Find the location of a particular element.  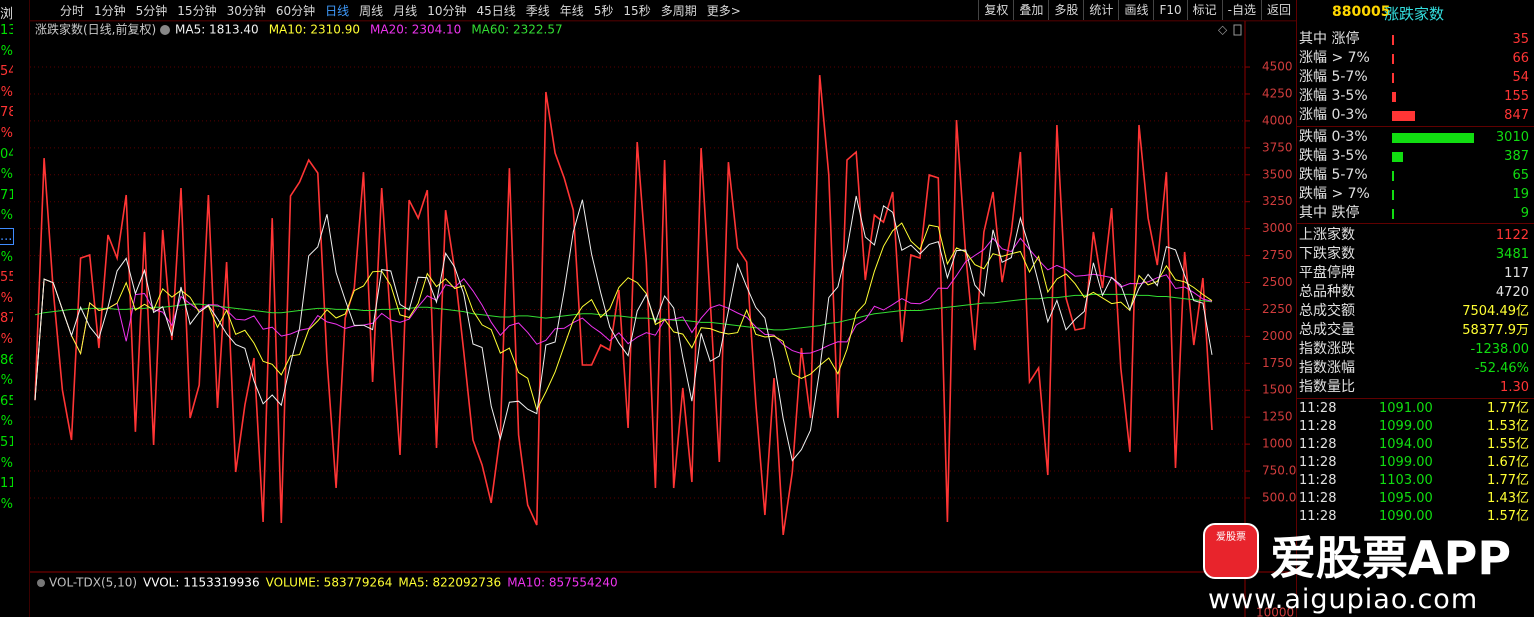

stat-value: -52.46% is located at coordinates (1501, 368).